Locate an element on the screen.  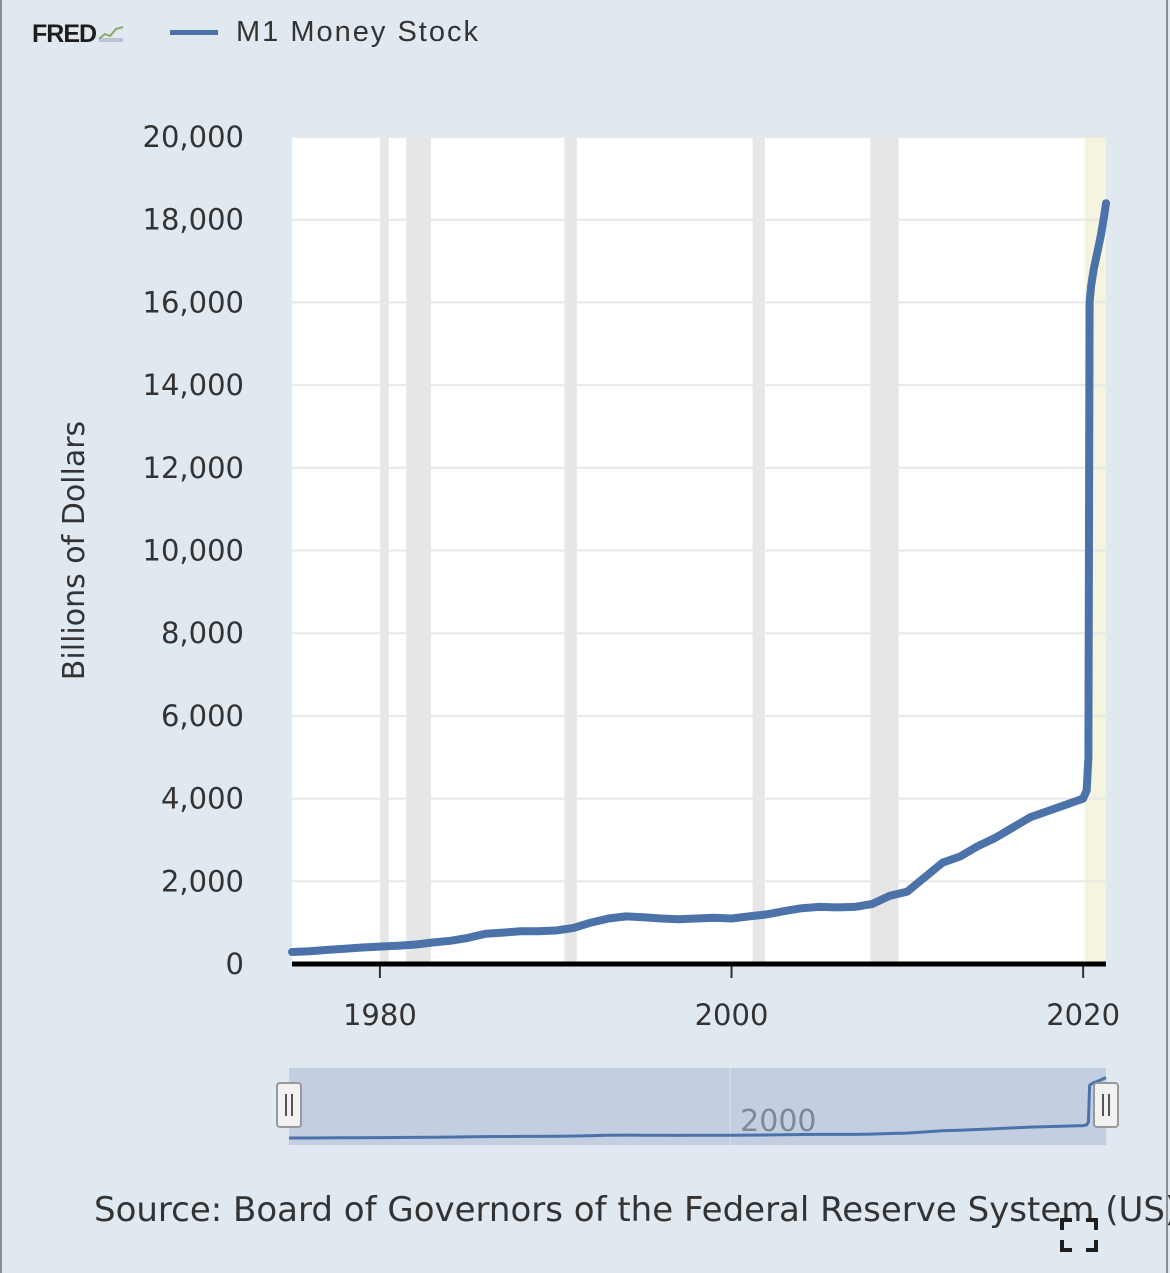
chart-header: FRED is located at coordinates (78, 34).